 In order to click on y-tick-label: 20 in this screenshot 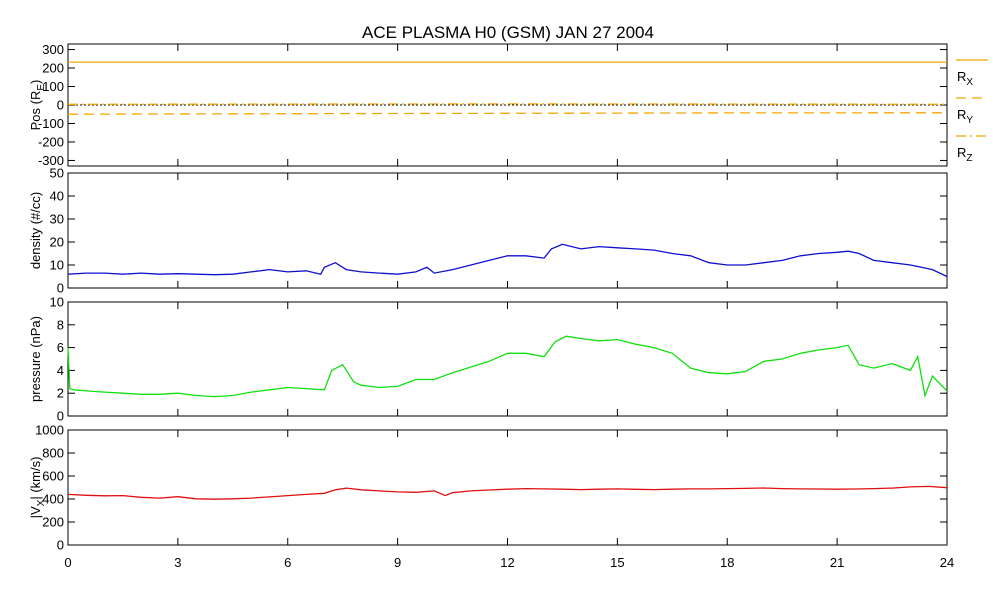, I will do `click(57, 242)`.